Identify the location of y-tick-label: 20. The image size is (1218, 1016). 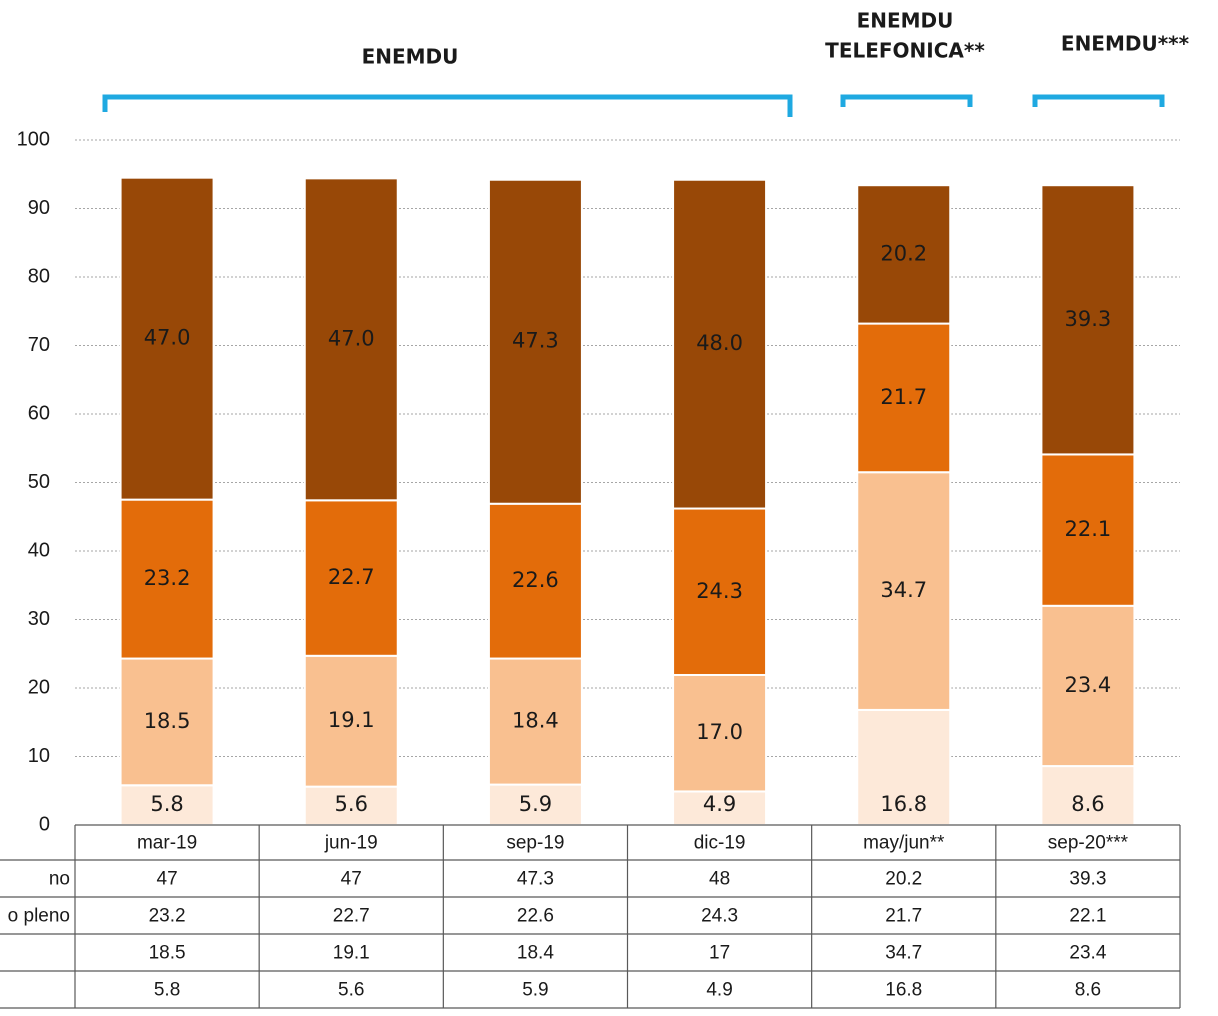
(39, 687).